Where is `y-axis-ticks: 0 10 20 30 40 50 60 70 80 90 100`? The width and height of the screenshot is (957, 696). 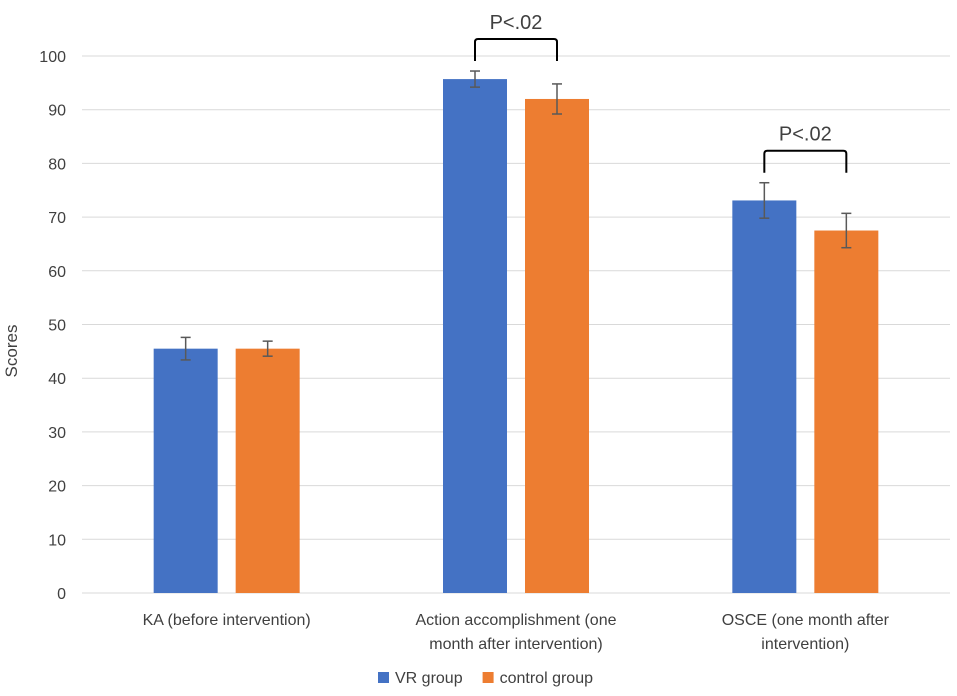 y-axis-ticks: 0 10 20 30 40 50 60 70 80 90 100 is located at coordinates (52, 326).